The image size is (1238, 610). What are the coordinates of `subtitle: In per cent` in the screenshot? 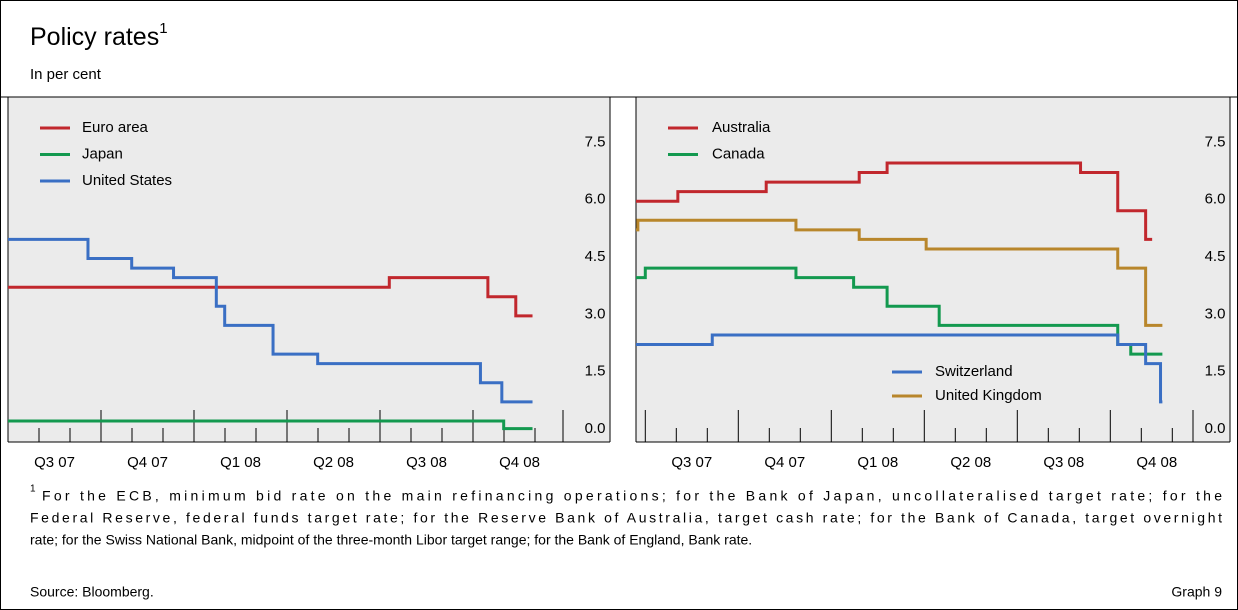 It's located at (66, 74).